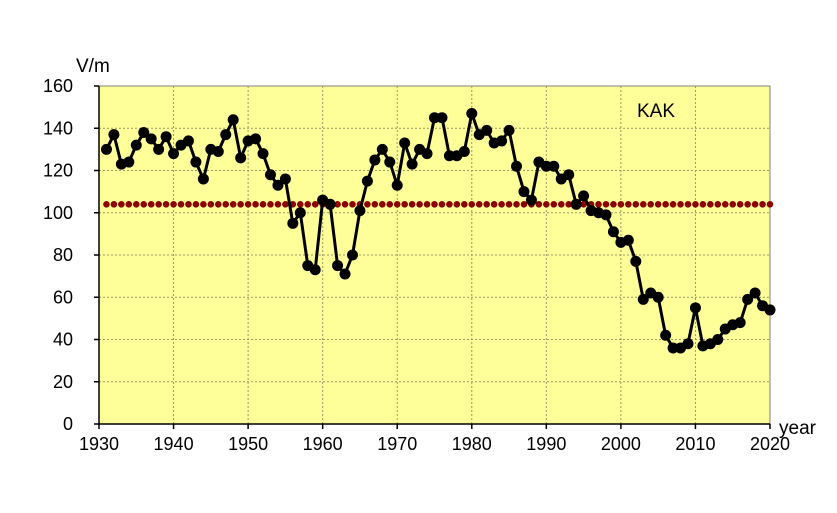 This screenshot has height=513, width=837. I want to click on y-tick-label: 60, so click(63, 297).